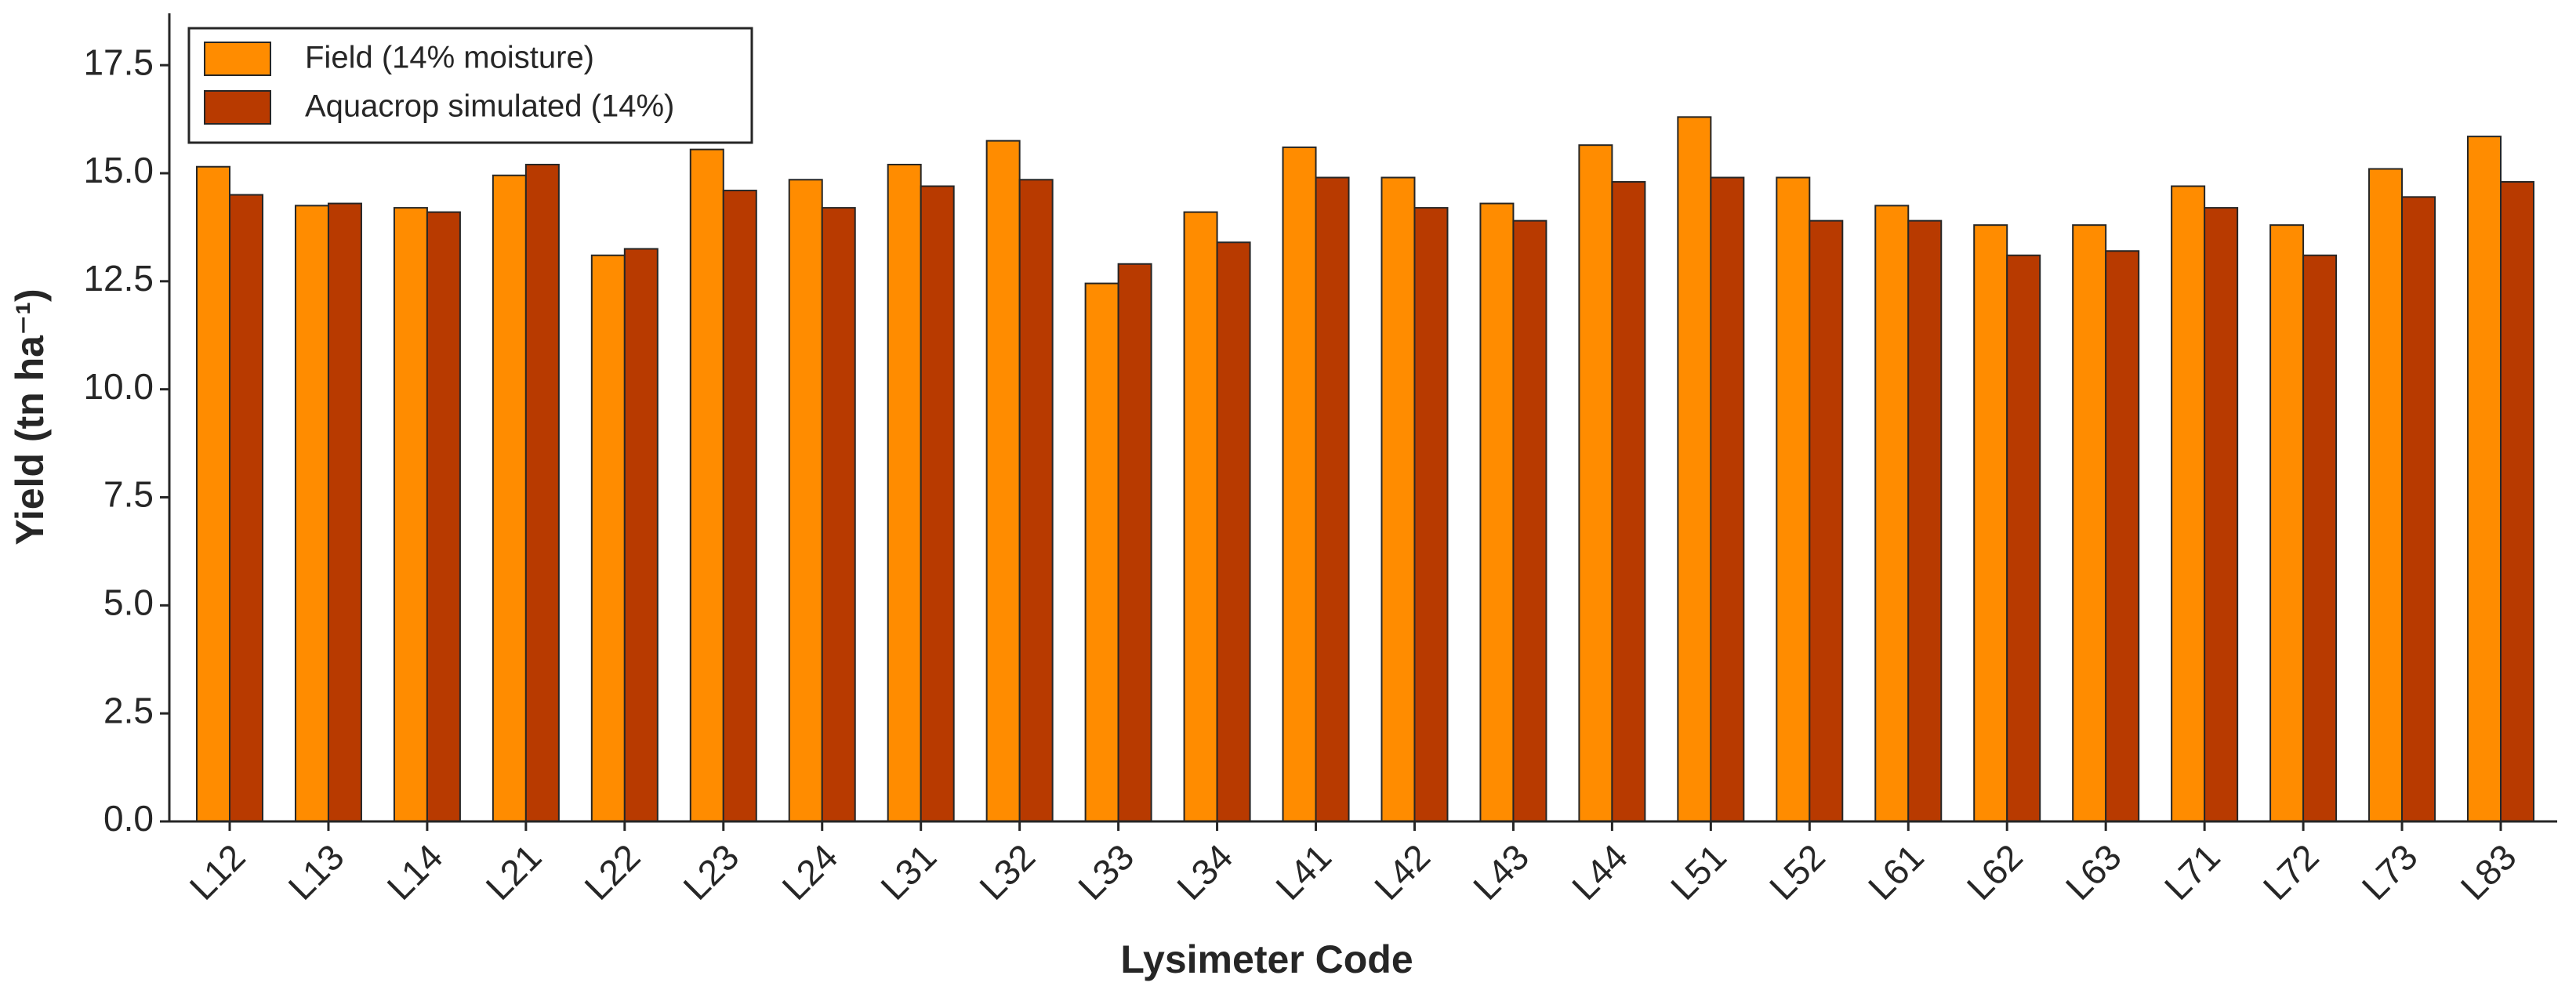 The height and width of the screenshot is (997, 2576). What do you see at coordinates (1699, 872) in the screenshot?
I see `x-tick-label: L51` at bounding box center [1699, 872].